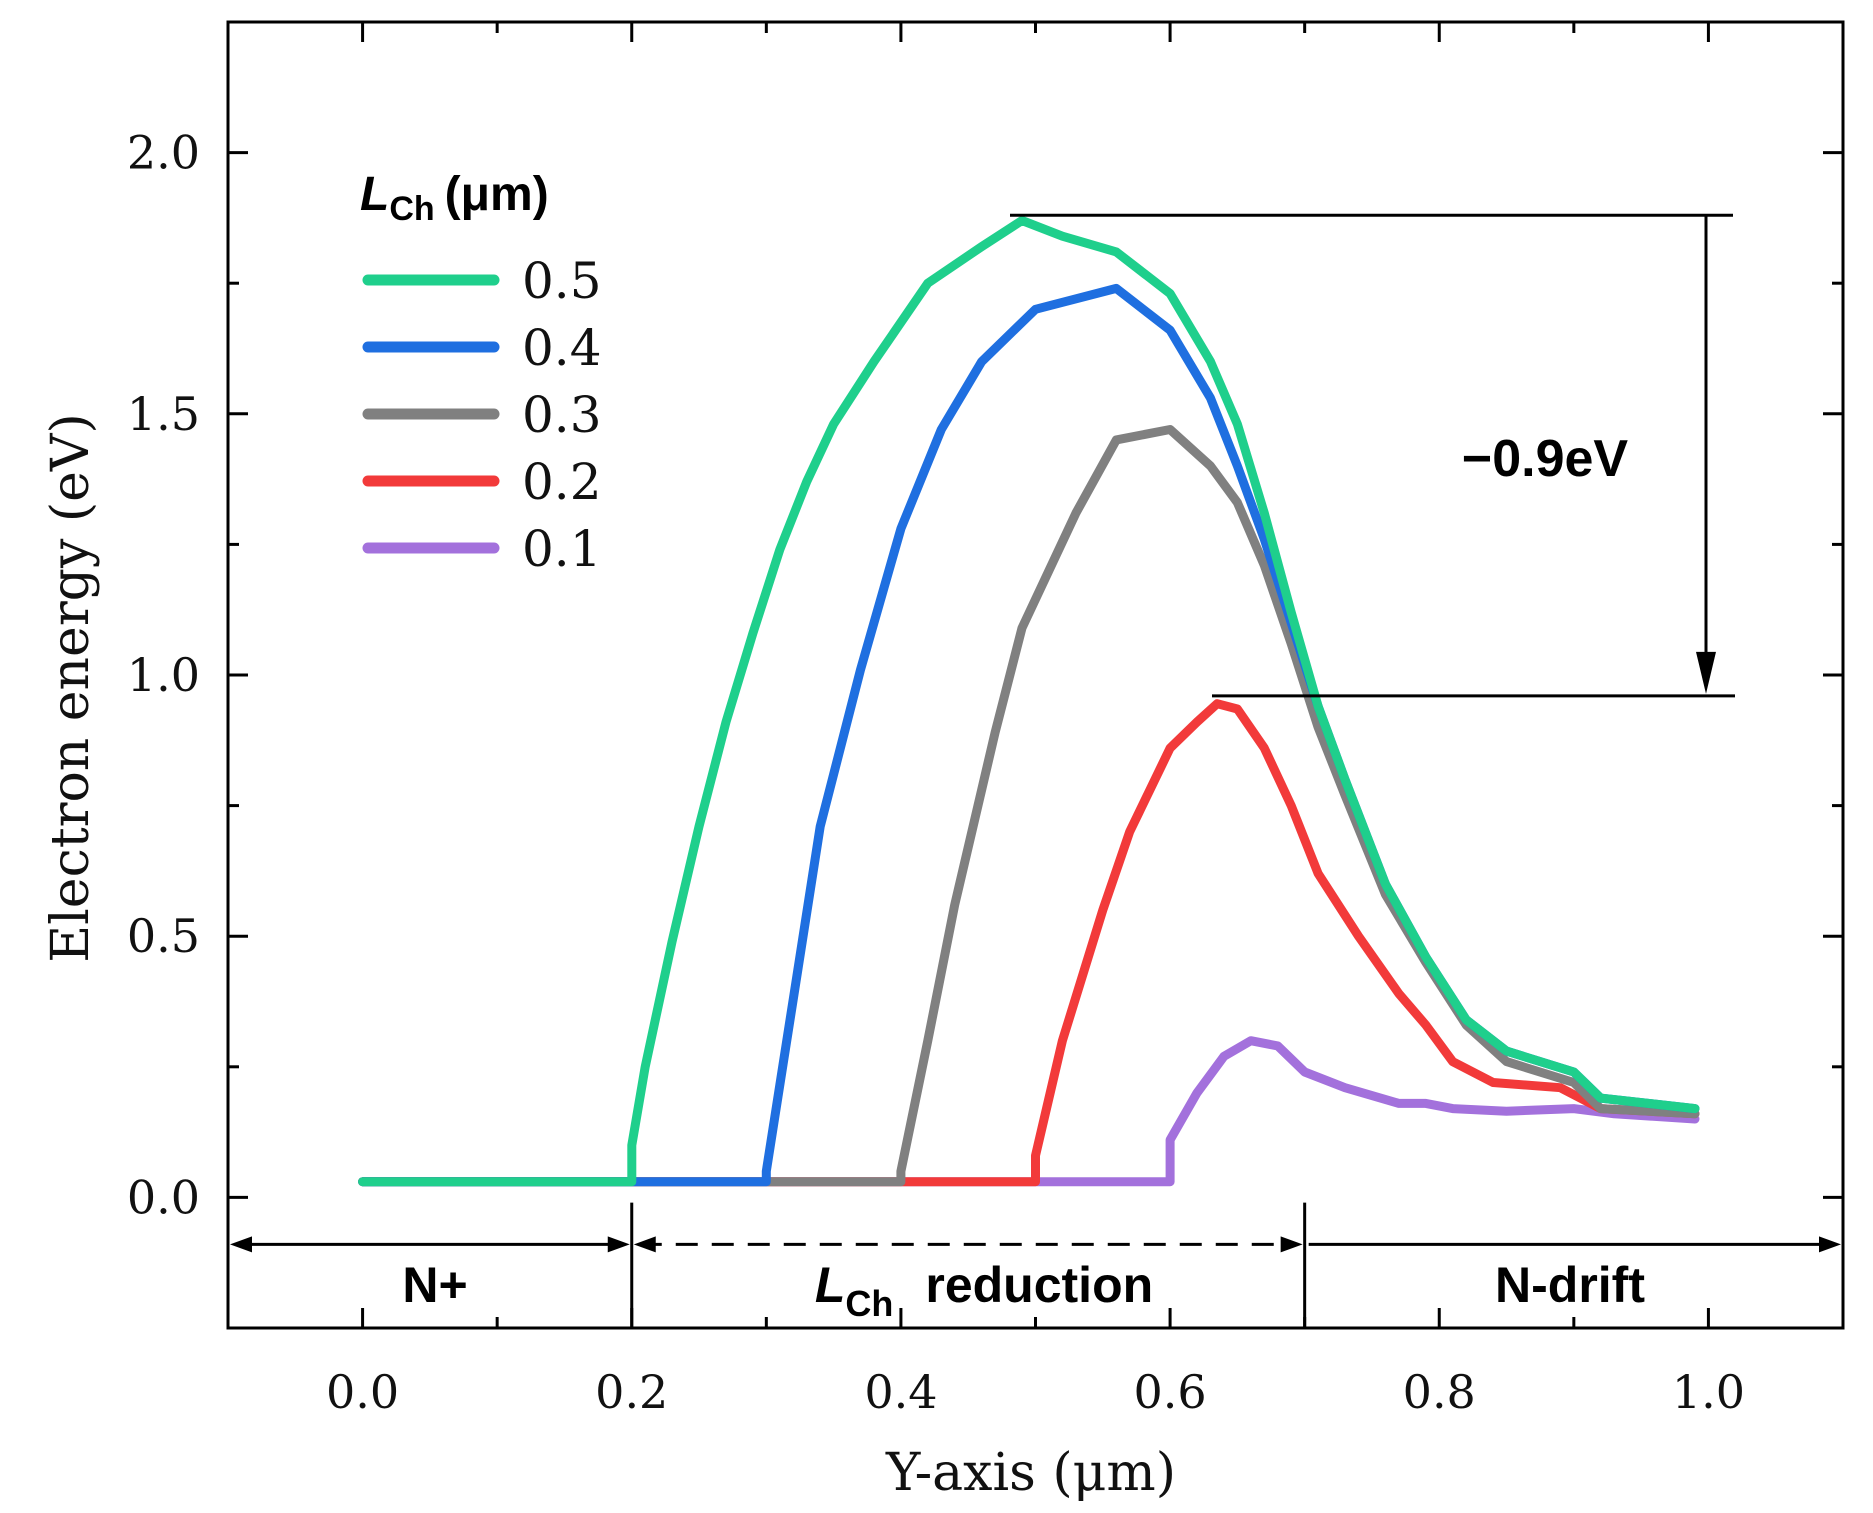 This screenshot has width=1873, height=1513. I want to click on y-tick-label: 1.0, so click(163, 675).